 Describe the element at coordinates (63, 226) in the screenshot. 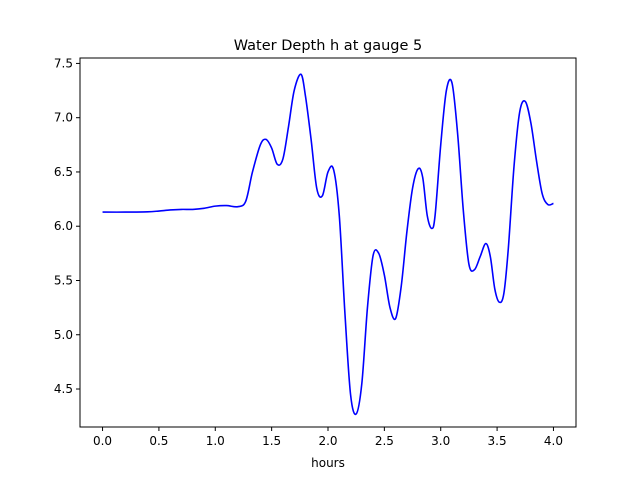

I see `y-tick-label: 6.0` at that location.